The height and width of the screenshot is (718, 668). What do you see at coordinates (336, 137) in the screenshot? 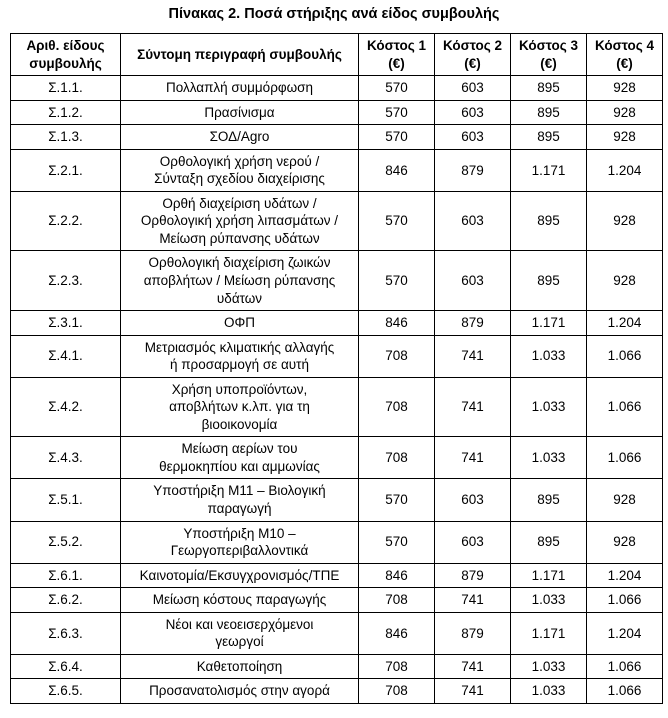
I see `table-row: Σ.1.3. ΣΟΔ/Agro 570 603 895 928` at bounding box center [336, 137].